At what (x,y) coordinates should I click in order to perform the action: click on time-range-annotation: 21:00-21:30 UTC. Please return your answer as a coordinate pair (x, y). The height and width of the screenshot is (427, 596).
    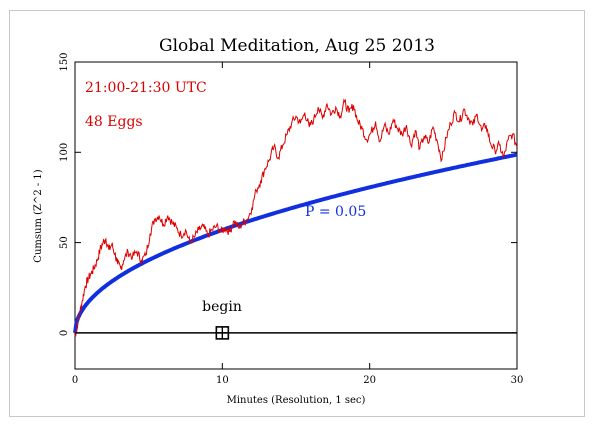
    Looking at the image, I should click on (146, 88).